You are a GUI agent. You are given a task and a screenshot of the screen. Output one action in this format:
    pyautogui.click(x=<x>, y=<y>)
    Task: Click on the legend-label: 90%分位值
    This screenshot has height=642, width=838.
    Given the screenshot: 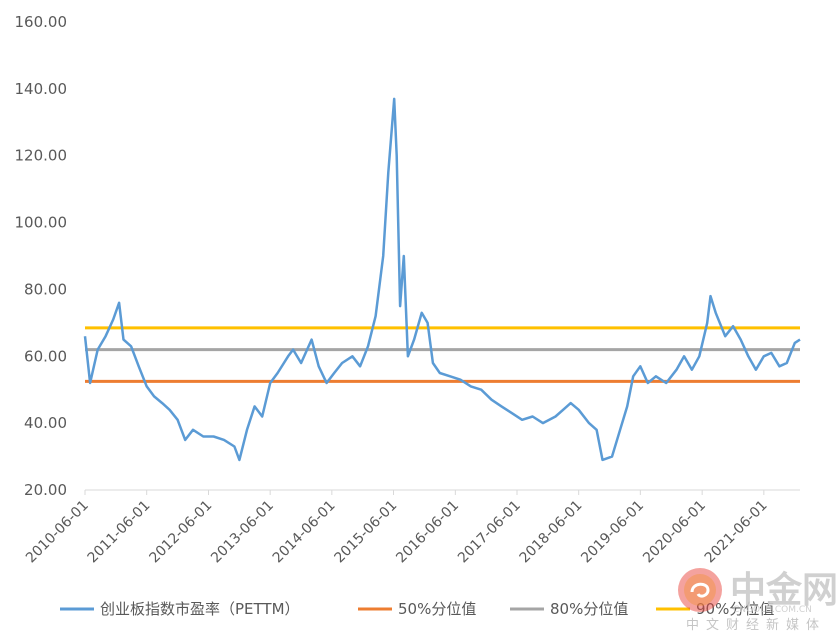 What is the action you would take?
    pyautogui.click(x=735, y=609)
    